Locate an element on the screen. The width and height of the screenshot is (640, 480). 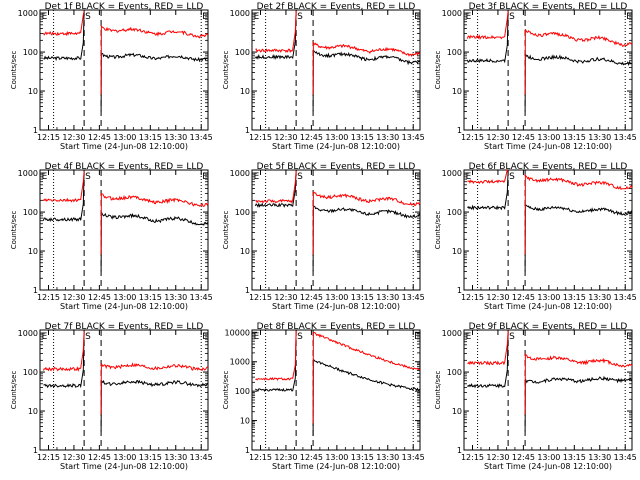
panel-title: Det 3f BLACK = Events, RED = LLD is located at coordinates (548, 7).